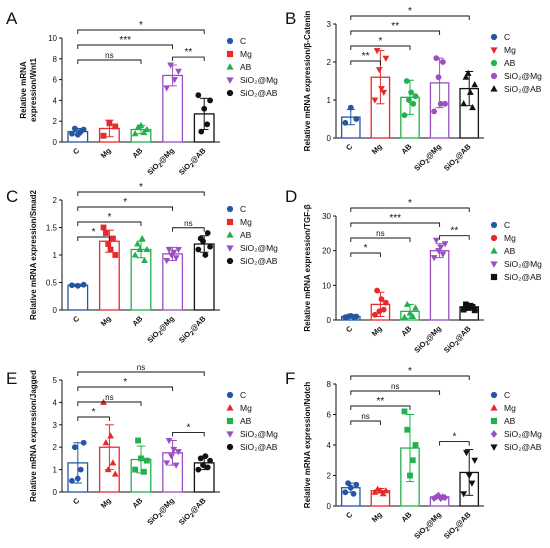 This screenshot has height=548, width=550. I want to click on panel-letter: E, so click(11, 378).